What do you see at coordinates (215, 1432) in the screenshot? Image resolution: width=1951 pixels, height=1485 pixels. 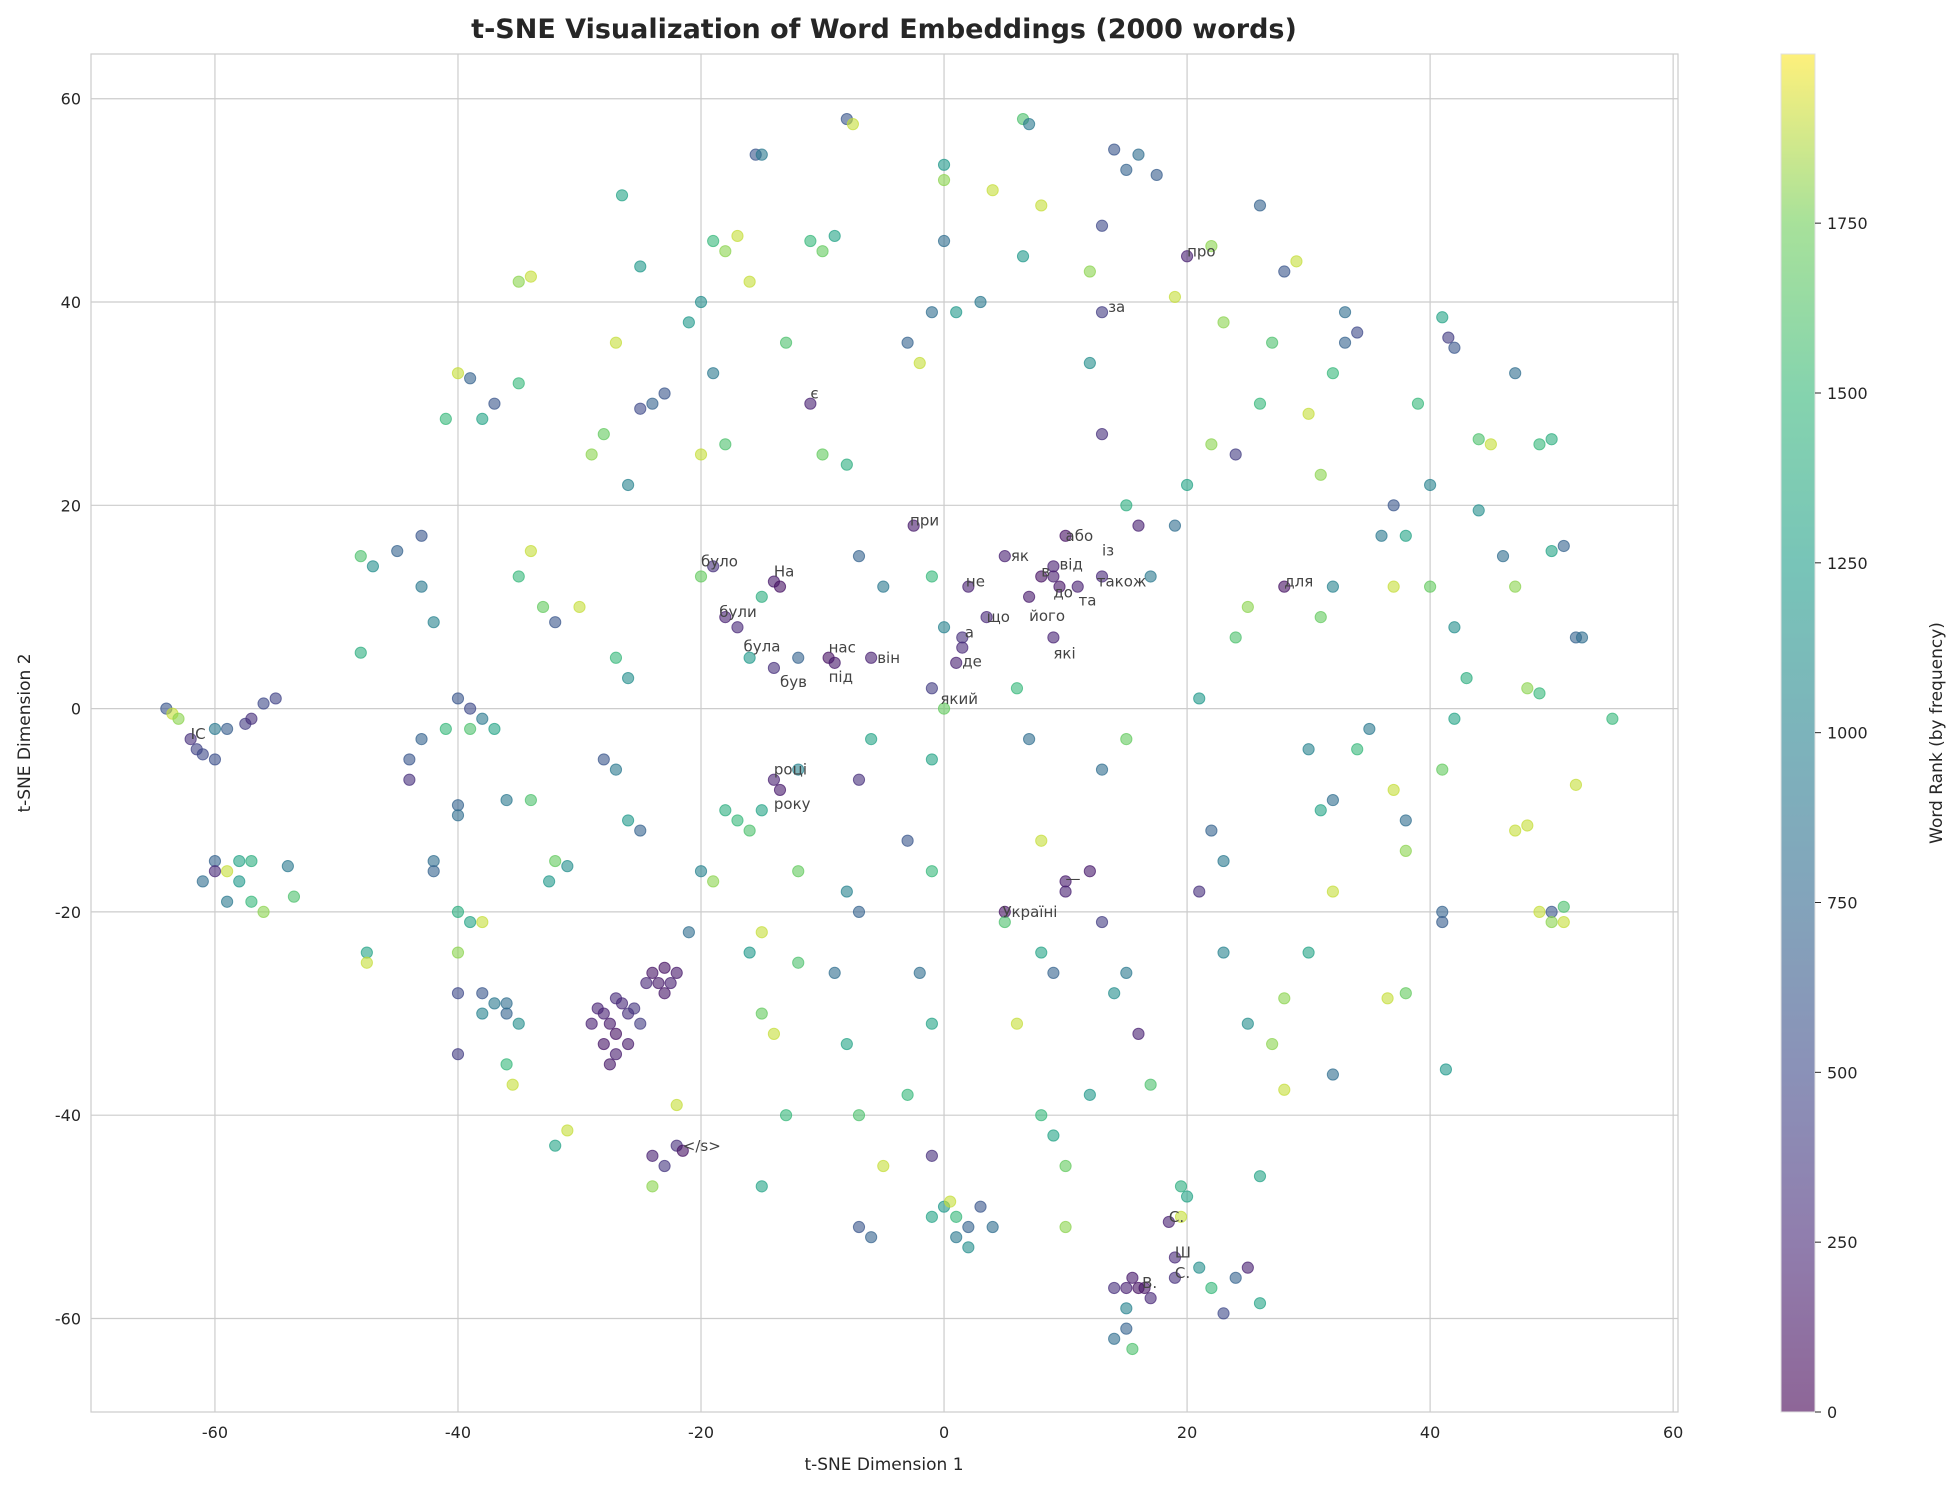 I see `x-tick-label: -60` at bounding box center [215, 1432].